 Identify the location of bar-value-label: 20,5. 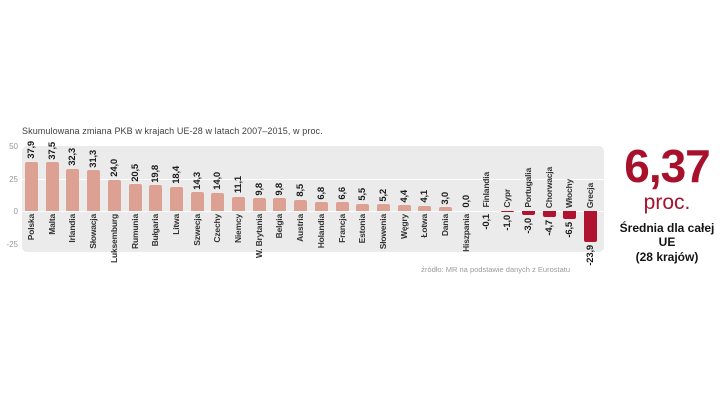
(135, 172).